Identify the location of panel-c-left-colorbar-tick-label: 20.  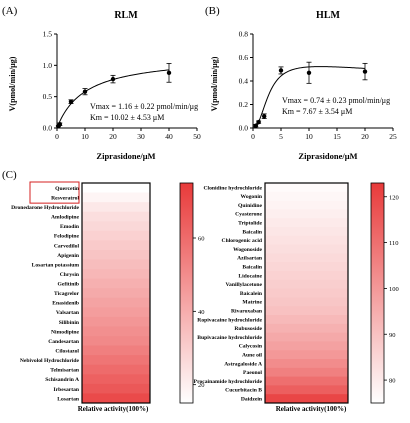
(201, 385).